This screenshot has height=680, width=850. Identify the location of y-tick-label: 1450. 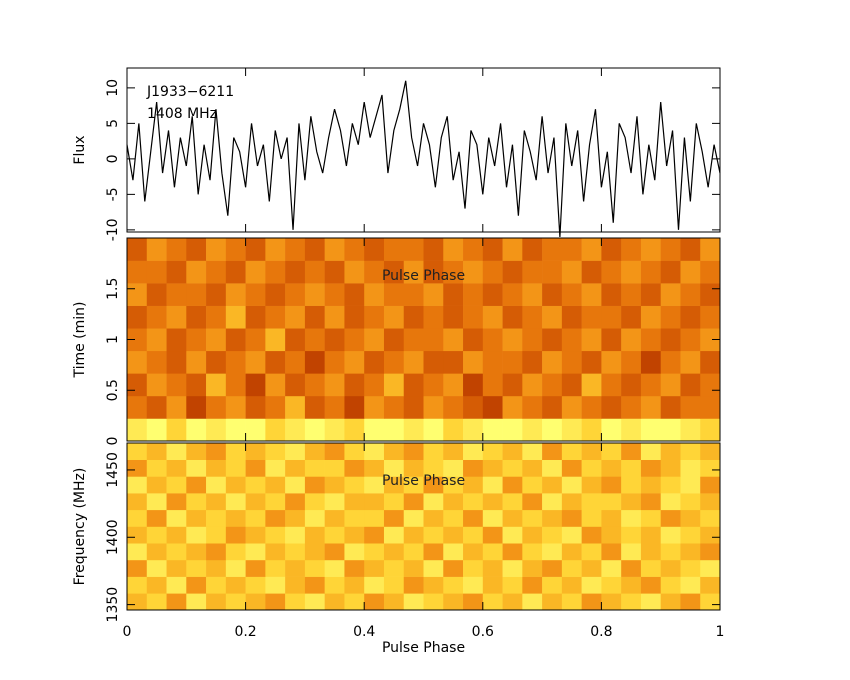
(113, 470).